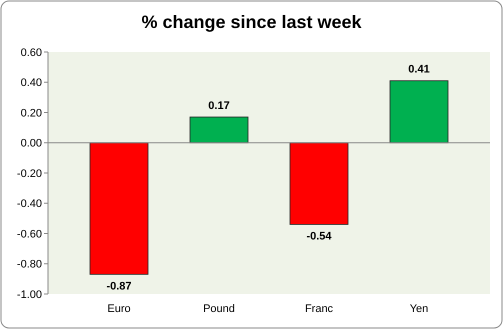 This screenshot has width=503, height=329. What do you see at coordinates (29, 204) in the screenshot?
I see `y-tick-label: -0.40` at bounding box center [29, 204].